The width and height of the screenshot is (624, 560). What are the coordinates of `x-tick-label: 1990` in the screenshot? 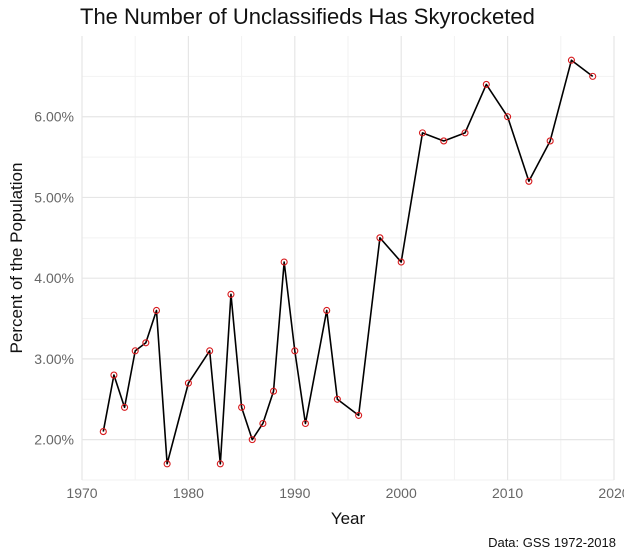 It's located at (294, 493).